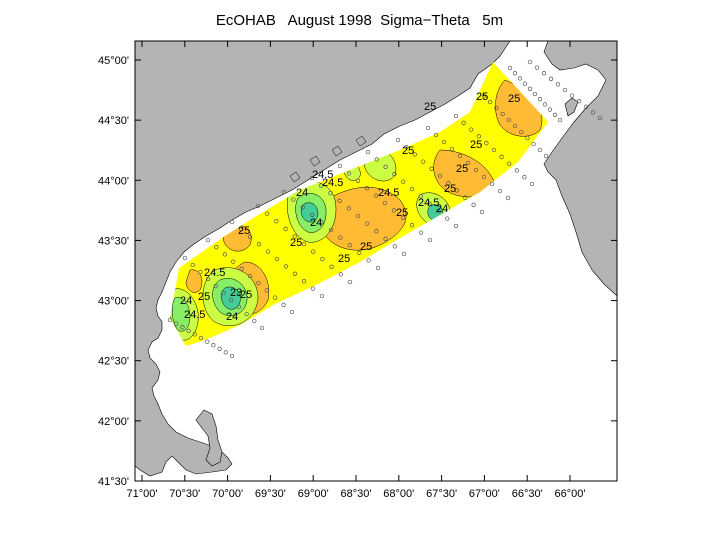 The image size is (719, 540). What do you see at coordinates (580, 169) in the screenshot?
I see `land-nova-scotia` at bounding box center [580, 169].